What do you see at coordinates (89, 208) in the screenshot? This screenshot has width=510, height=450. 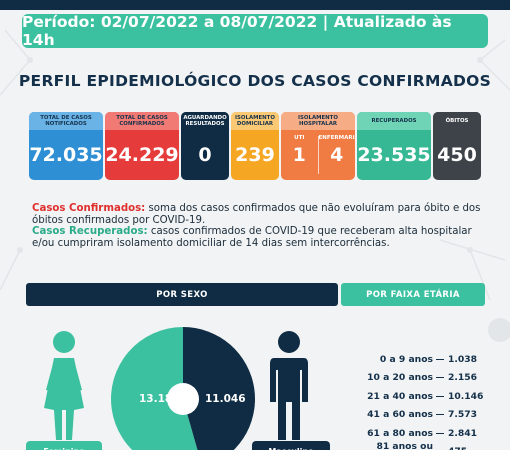 I see `definition-title: Casos Confirmados:` at bounding box center [89, 208].